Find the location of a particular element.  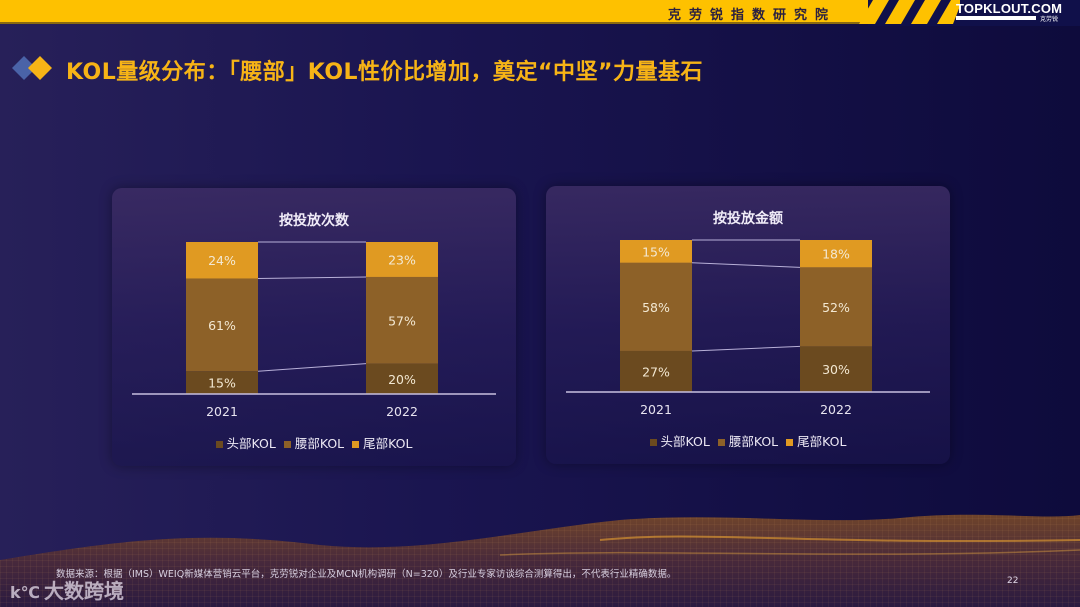

brand-logo: TOPKLOUT.COM is located at coordinates (1009, 8).